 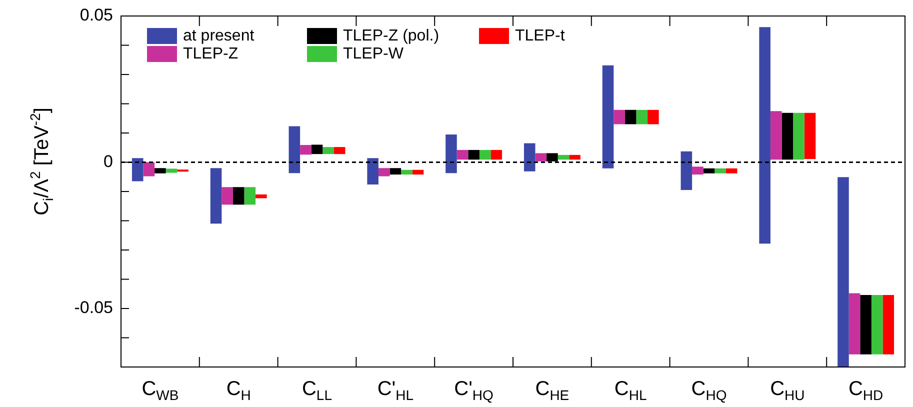 What do you see at coordinates (210, 53) in the screenshot?
I see `legend-label: TLEP-Z` at bounding box center [210, 53].